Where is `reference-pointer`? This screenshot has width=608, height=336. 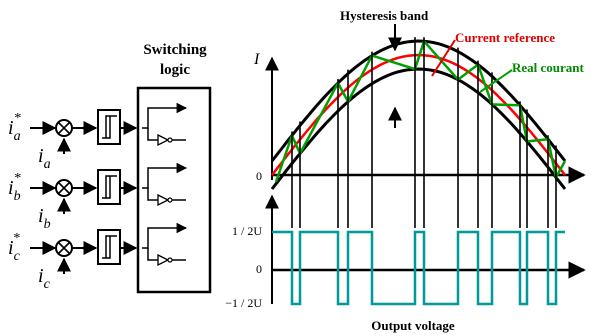
reference-pointer is located at coordinates (443, 58).